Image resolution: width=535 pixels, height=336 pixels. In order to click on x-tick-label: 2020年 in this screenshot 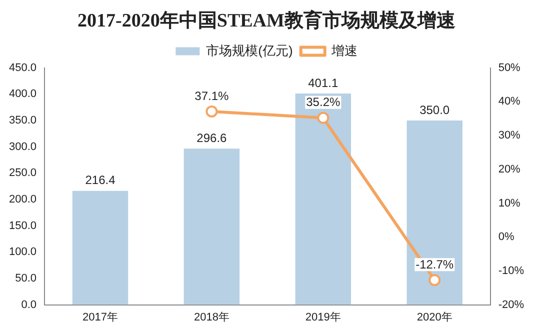, I will do `click(434, 317)`.